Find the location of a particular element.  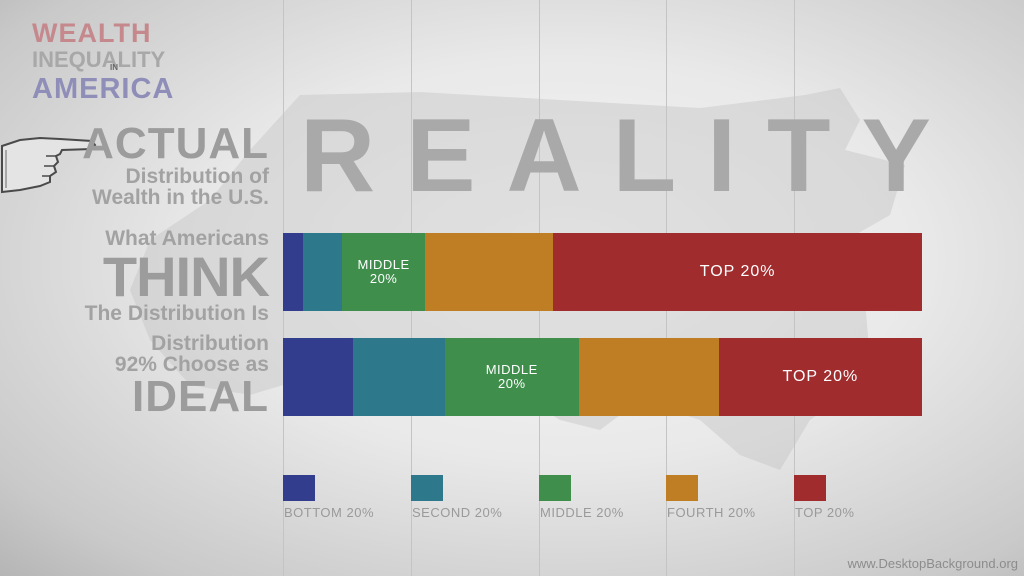

wealth-inequality-logo: WEALTH INEQUALITY IN AMERICA is located at coordinates (117, 62).